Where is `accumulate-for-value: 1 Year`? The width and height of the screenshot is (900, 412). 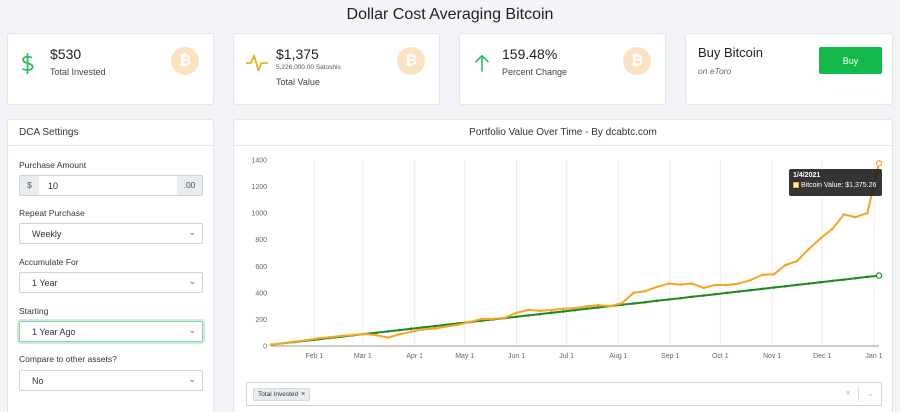 accumulate-for-value: 1 Year is located at coordinates (45, 283).